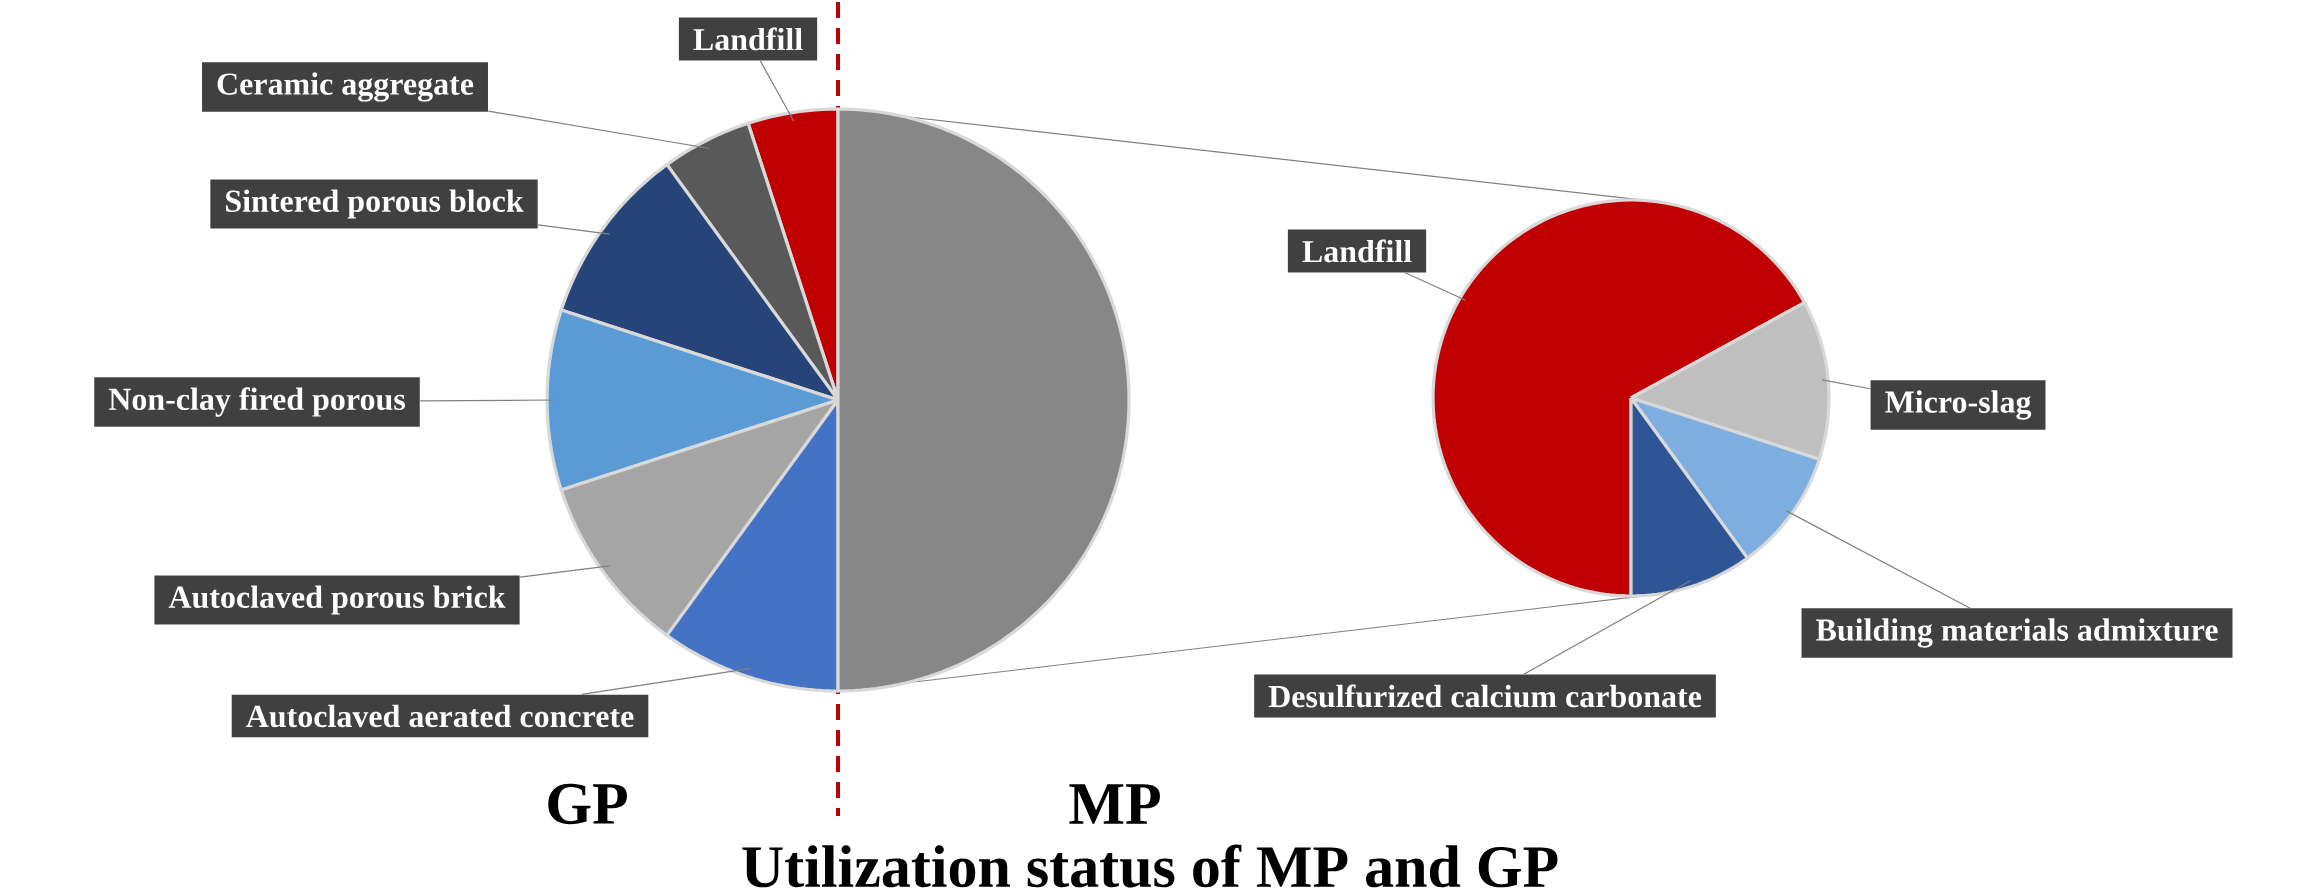 This screenshot has width=2300, height=894. What do you see at coordinates (440, 716) in the screenshot?
I see `slice-label: Autoclaved aerated concrete` at bounding box center [440, 716].